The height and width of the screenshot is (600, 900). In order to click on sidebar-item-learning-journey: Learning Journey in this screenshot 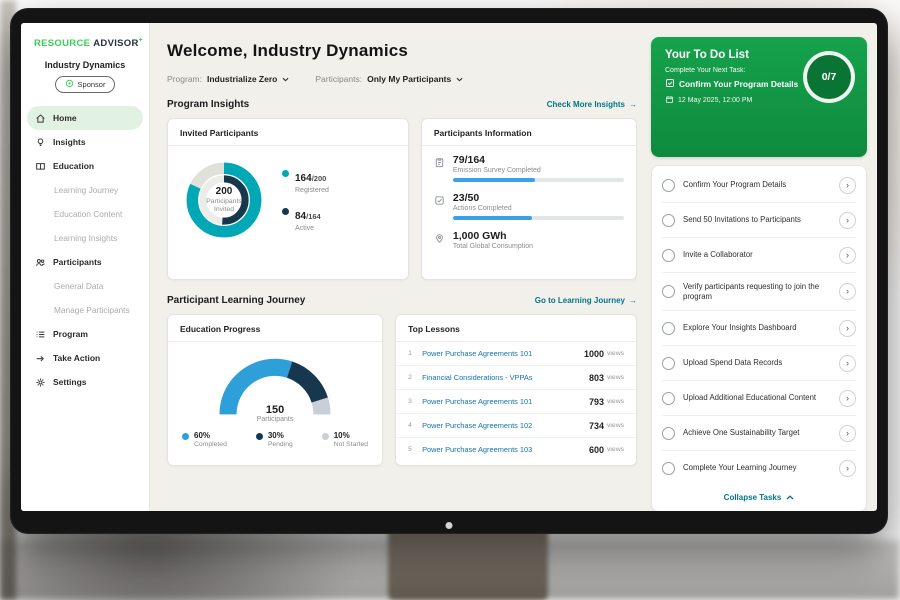, I will do `click(85, 190)`.